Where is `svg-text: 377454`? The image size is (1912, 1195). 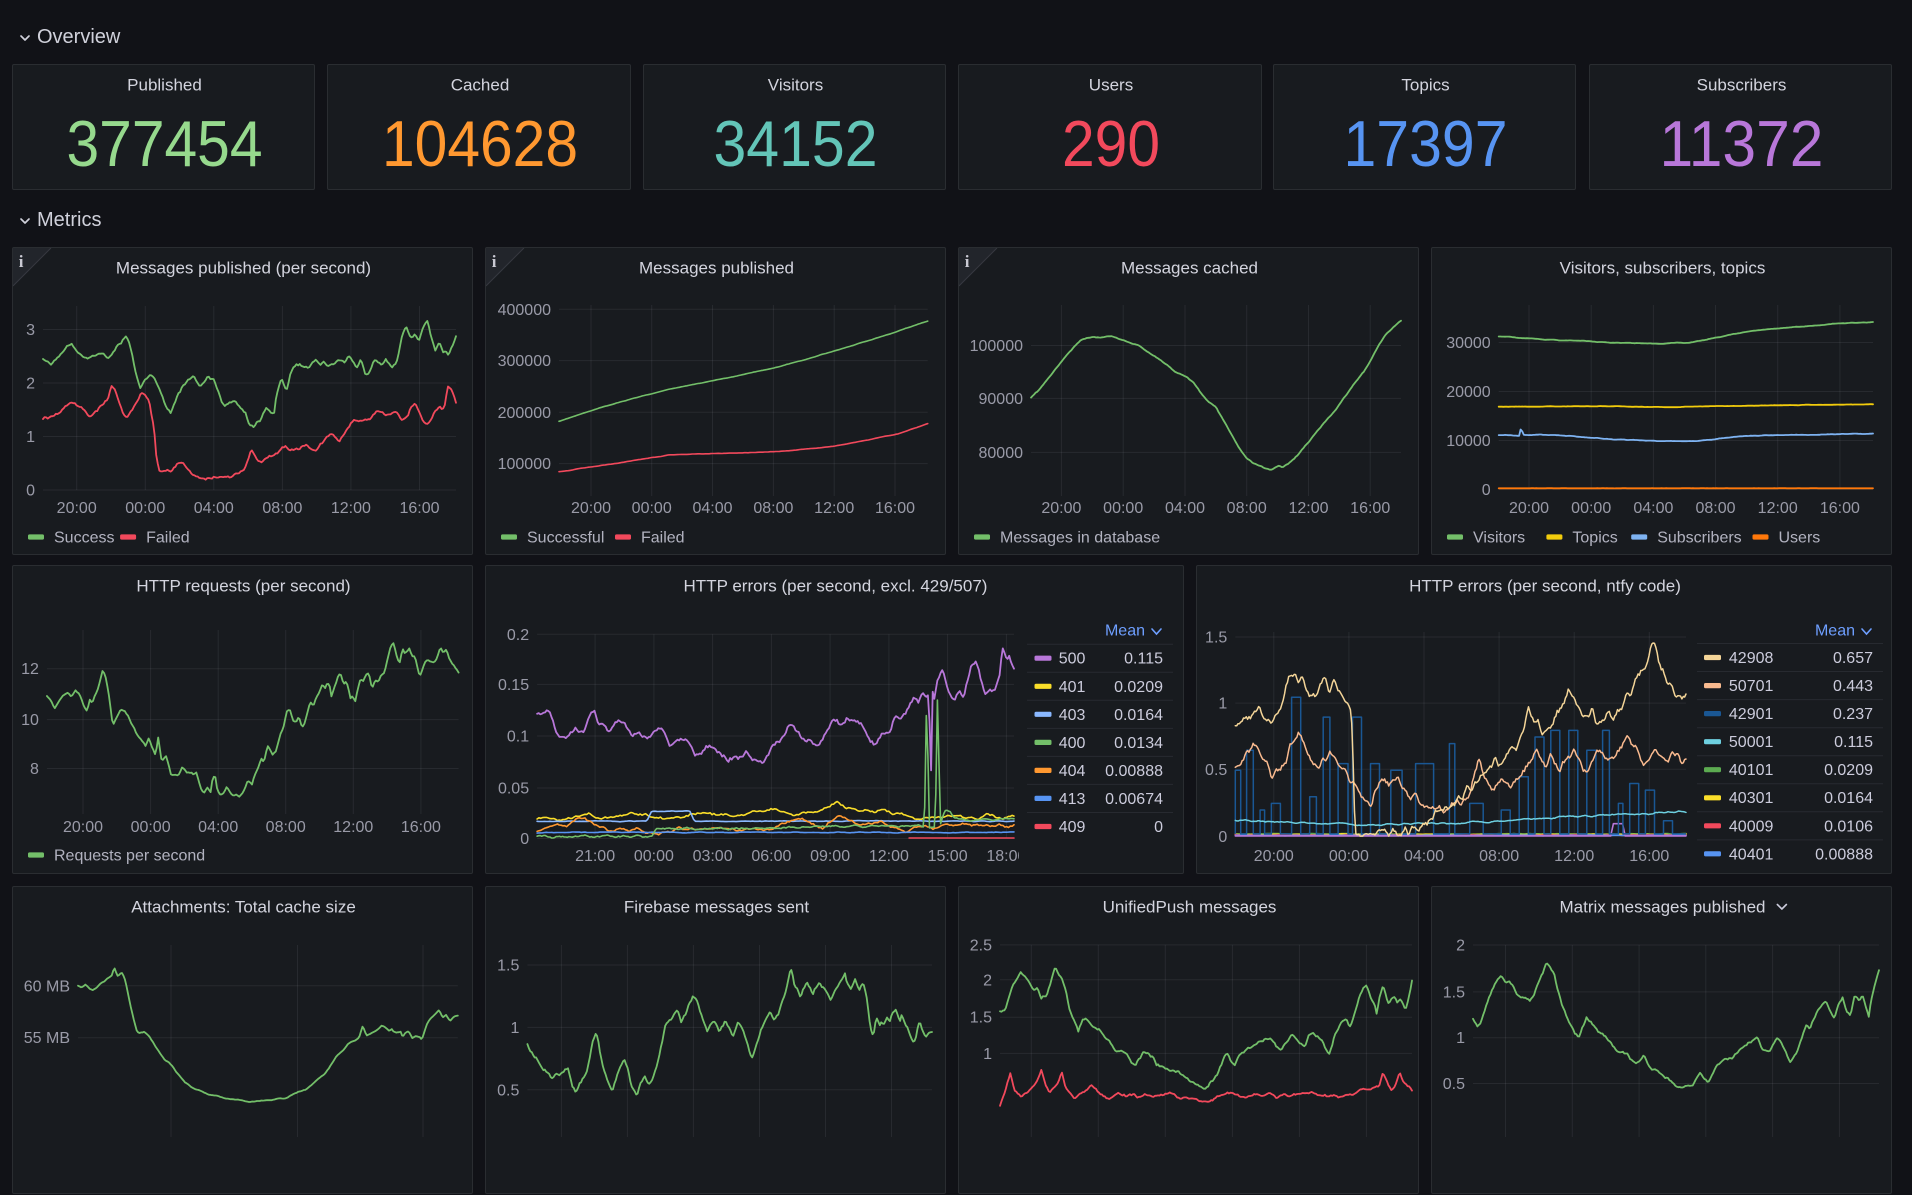
svg-text: 377454 is located at coordinates (165, 143).